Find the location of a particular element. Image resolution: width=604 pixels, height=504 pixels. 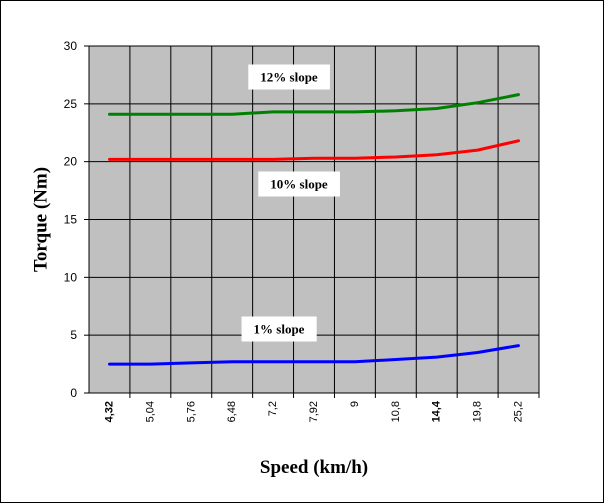

y-tick-label: 30 is located at coordinates (71, 46).